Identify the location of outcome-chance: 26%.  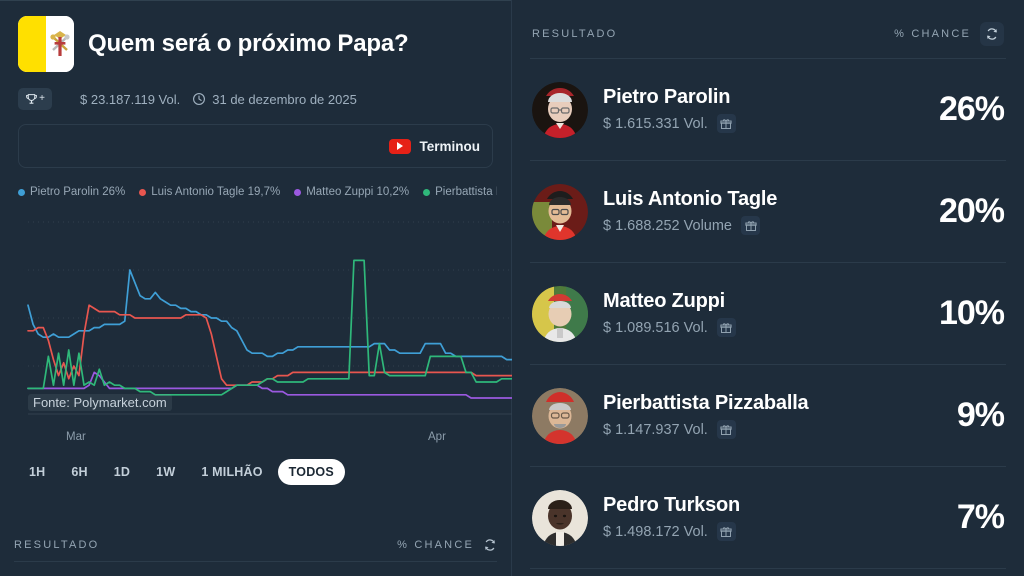
(971, 109).